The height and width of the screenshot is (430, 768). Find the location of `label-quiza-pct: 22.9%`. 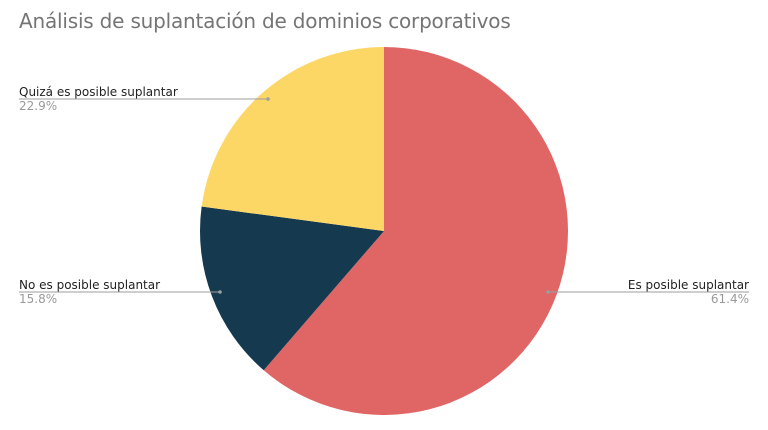

label-quiza-pct: 22.9% is located at coordinates (38, 106).